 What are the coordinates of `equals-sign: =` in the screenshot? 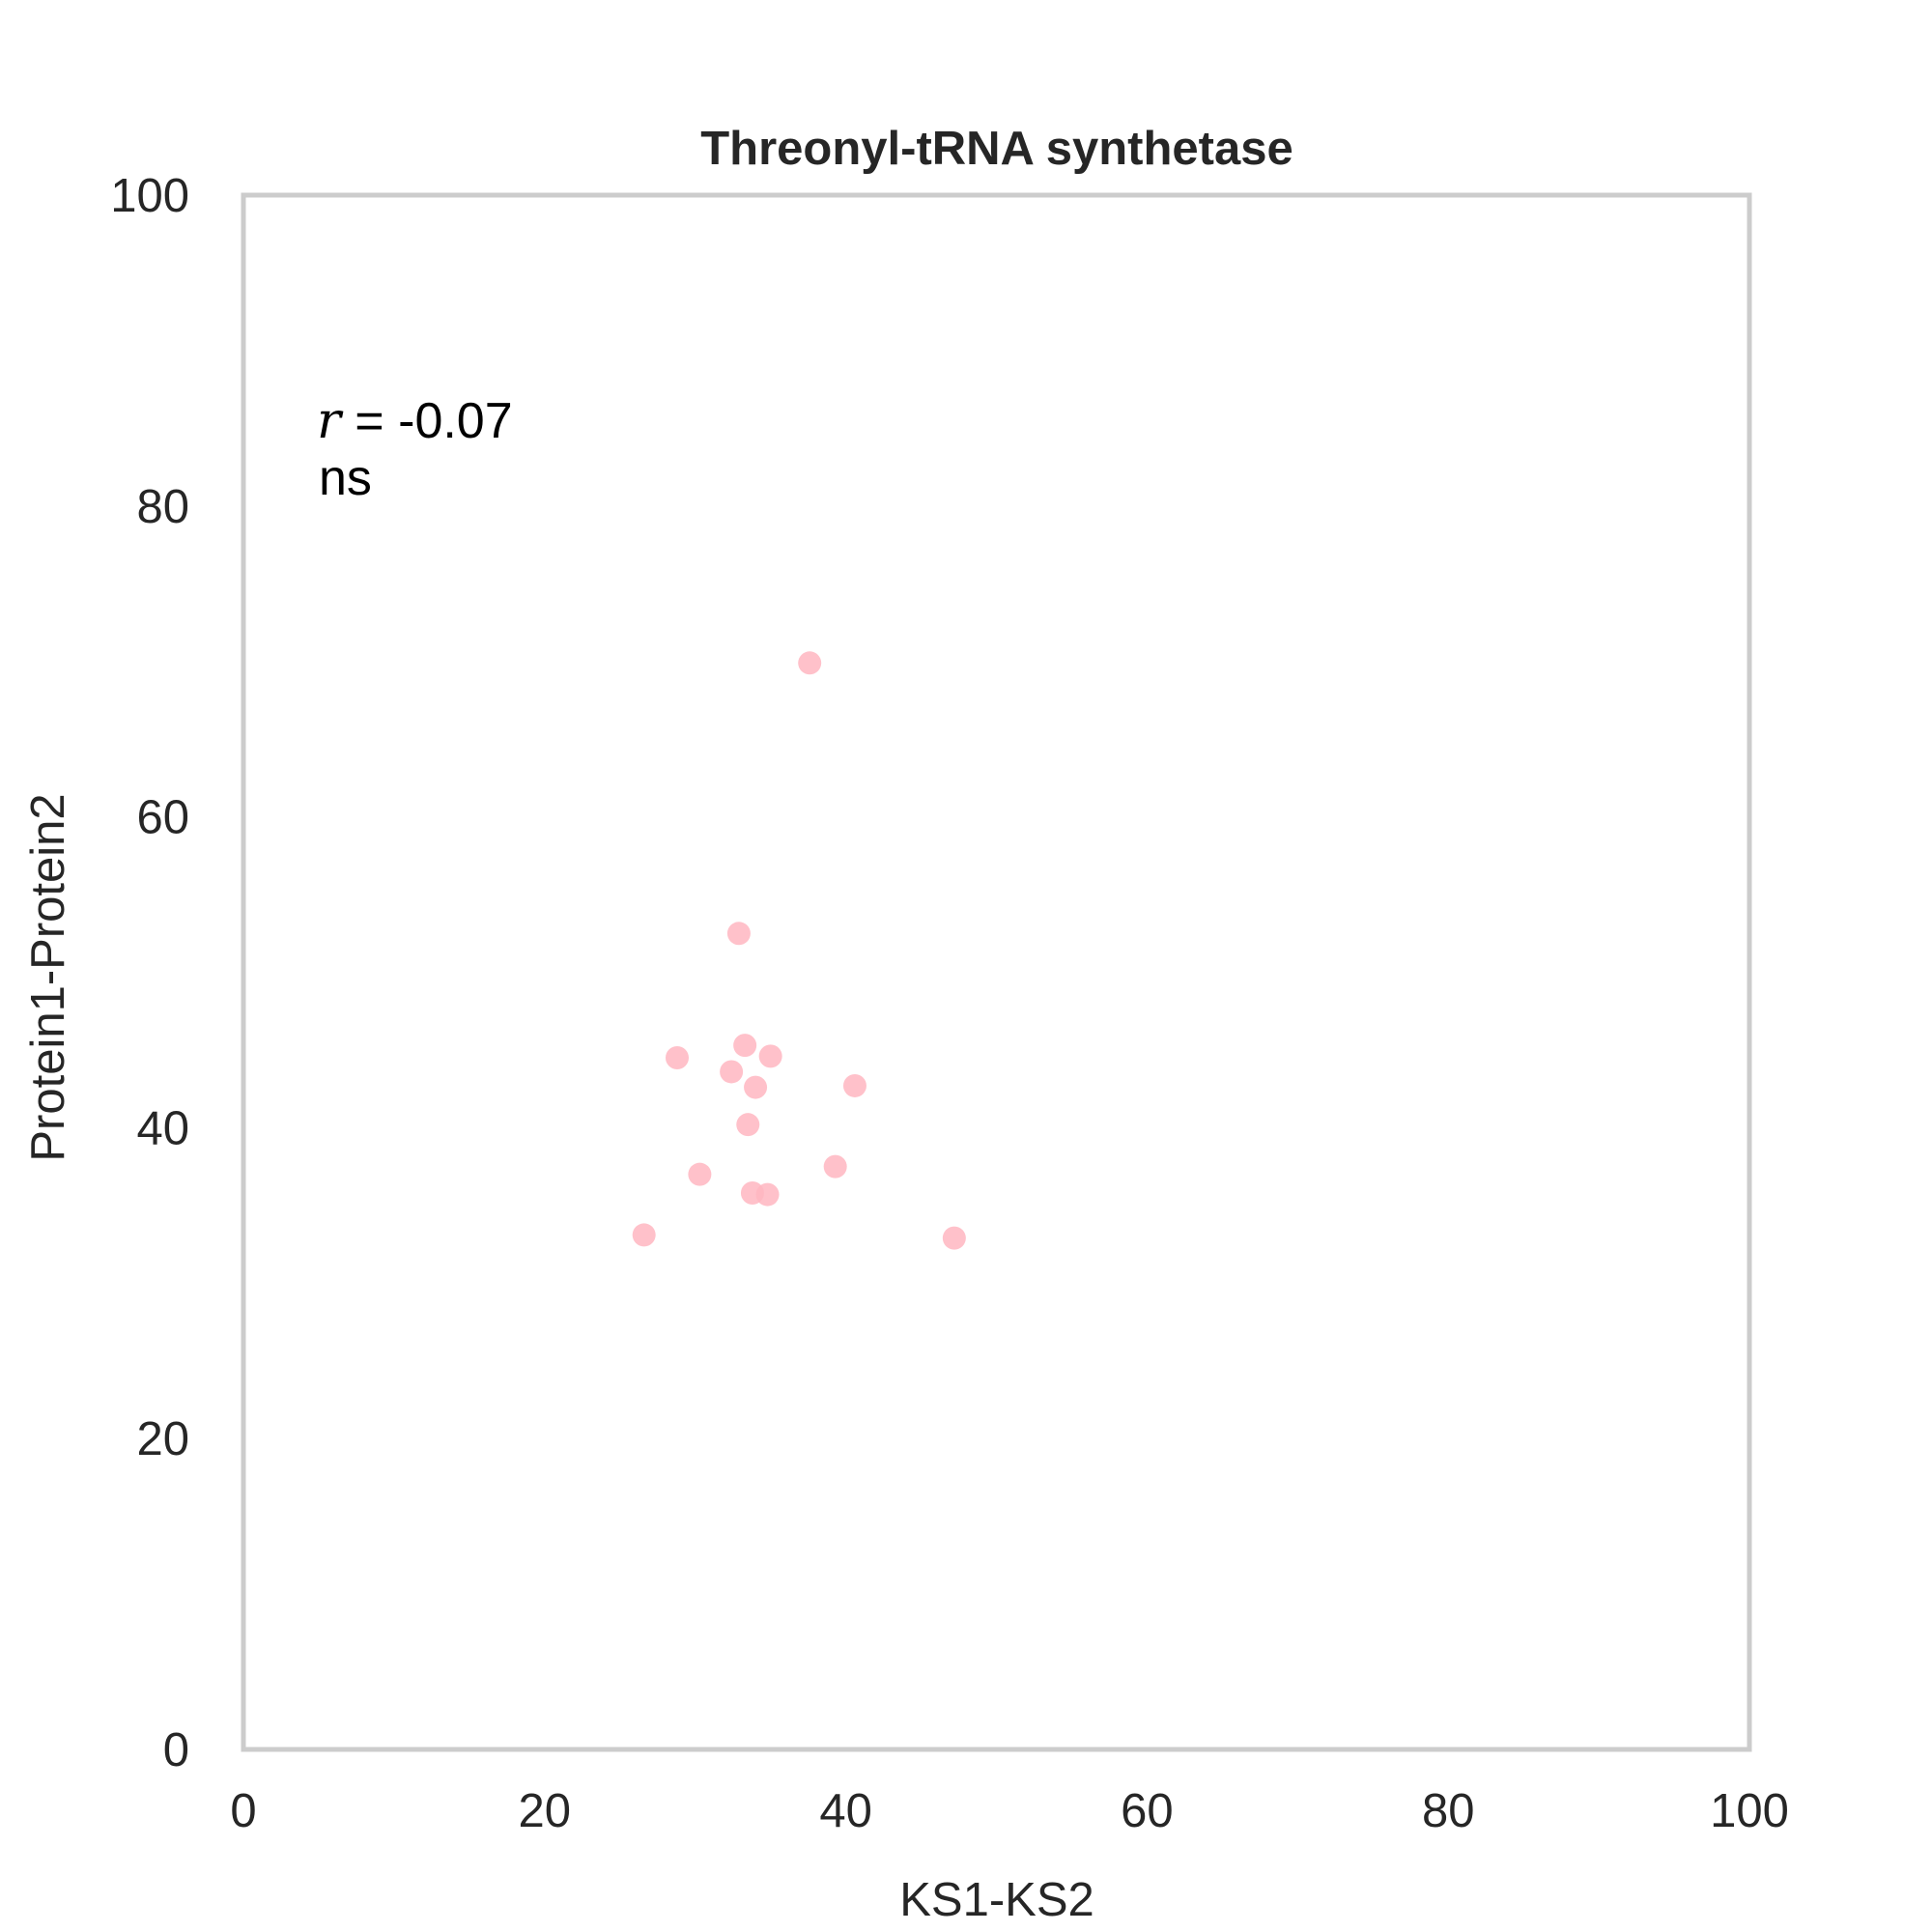 It's located at (369, 421).